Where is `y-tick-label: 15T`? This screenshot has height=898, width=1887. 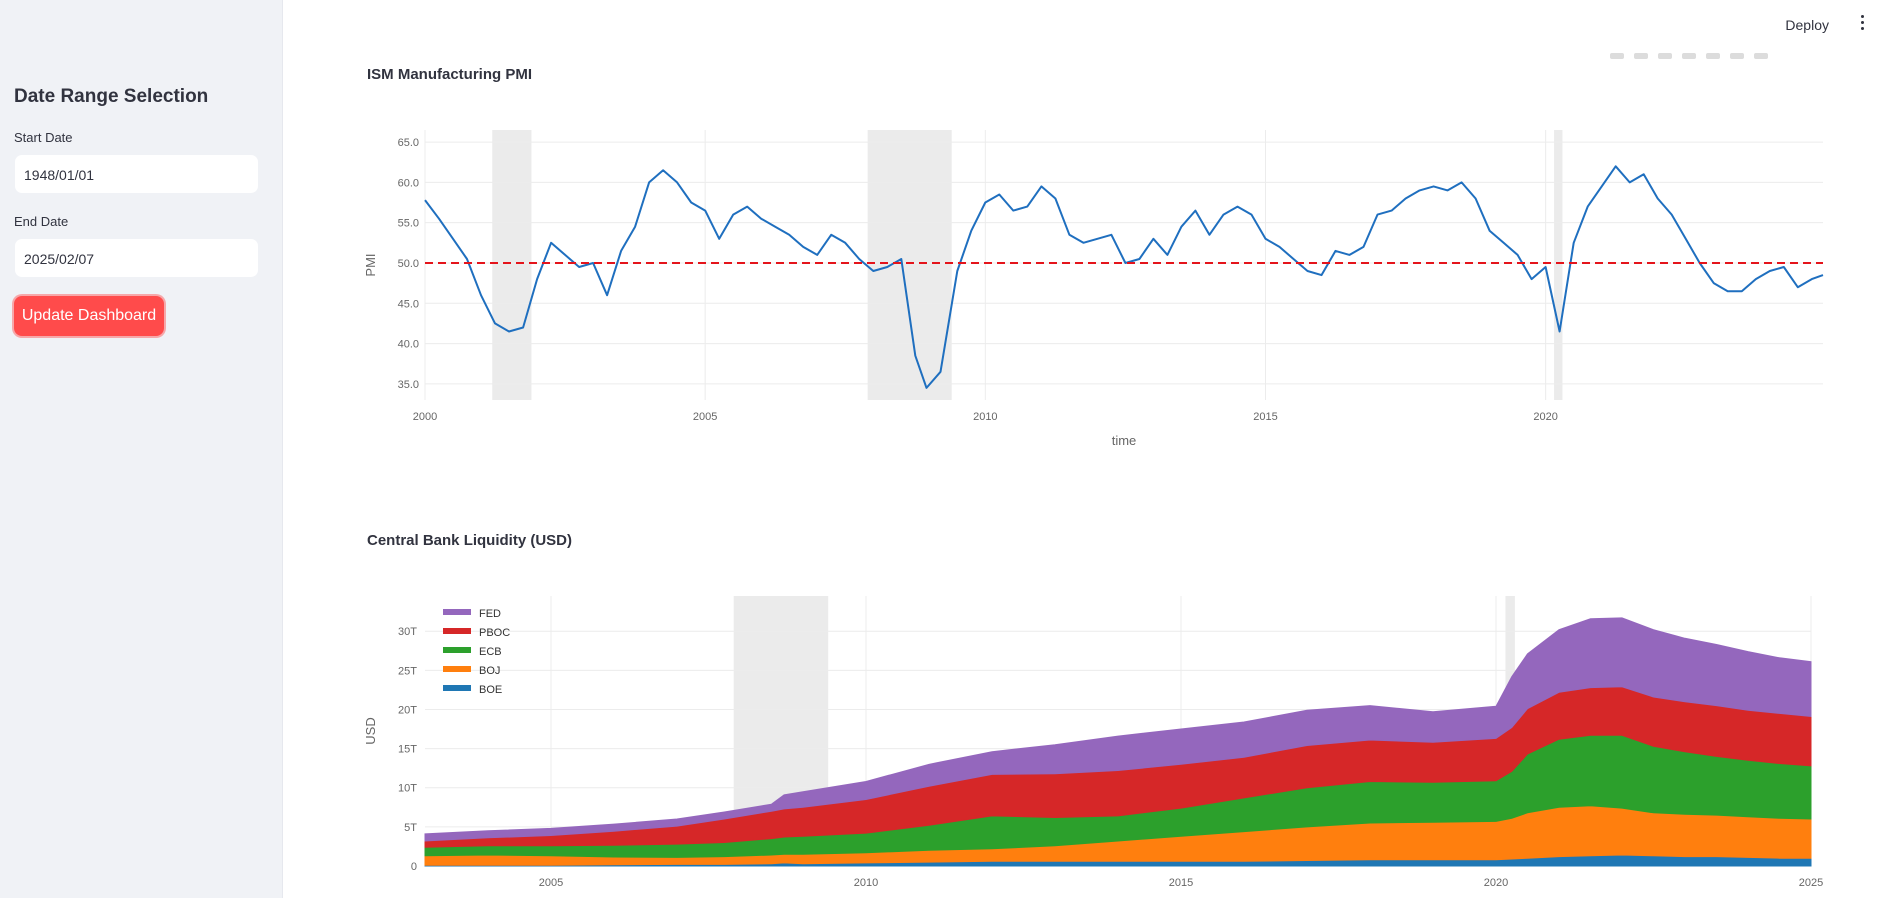
y-tick-label: 15T is located at coordinates (407, 750).